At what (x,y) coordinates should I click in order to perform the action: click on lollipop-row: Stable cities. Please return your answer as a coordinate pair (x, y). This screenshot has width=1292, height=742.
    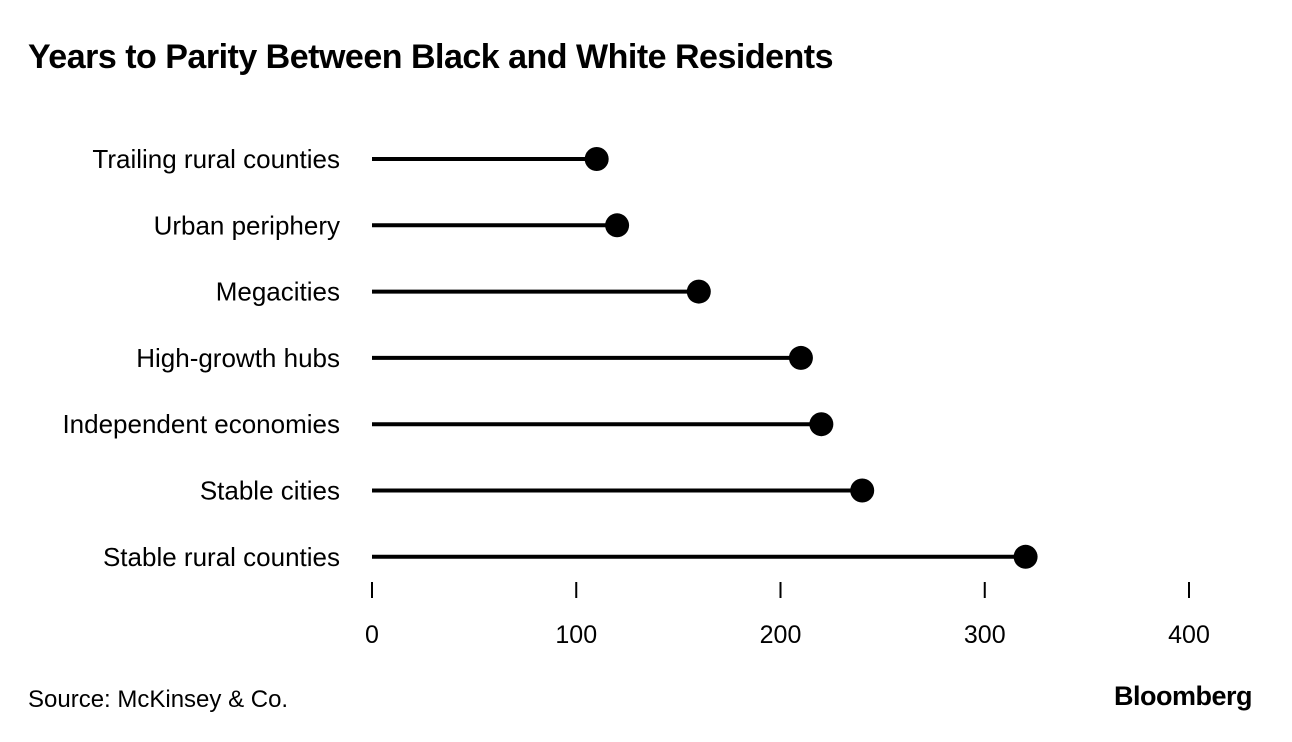
    Looking at the image, I should click on (537, 491).